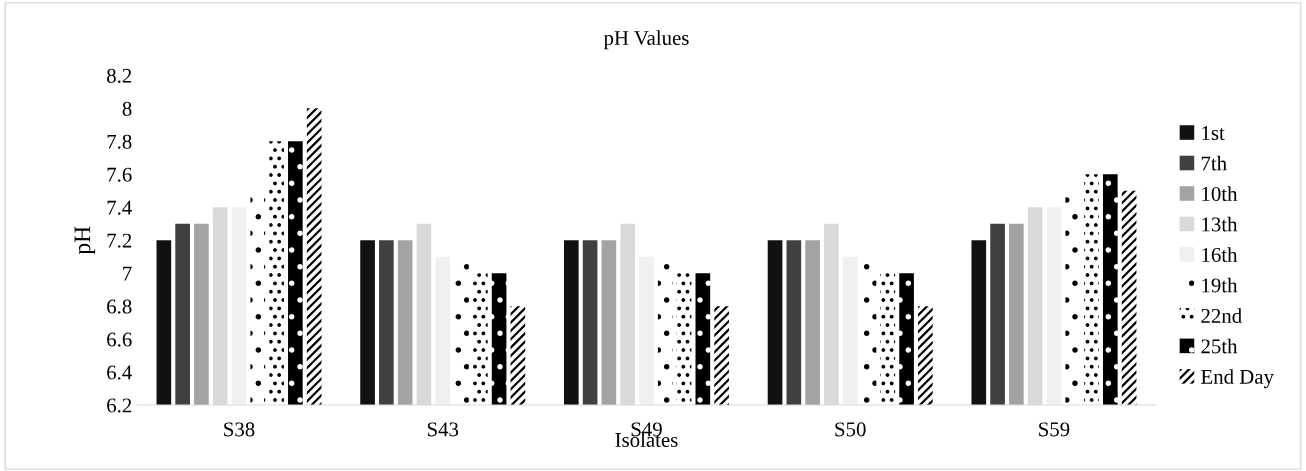 The width and height of the screenshot is (1306, 471). What do you see at coordinates (1219, 346) in the screenshot?
I see `legend-label: 25th` at bounding box center [1219, 346].